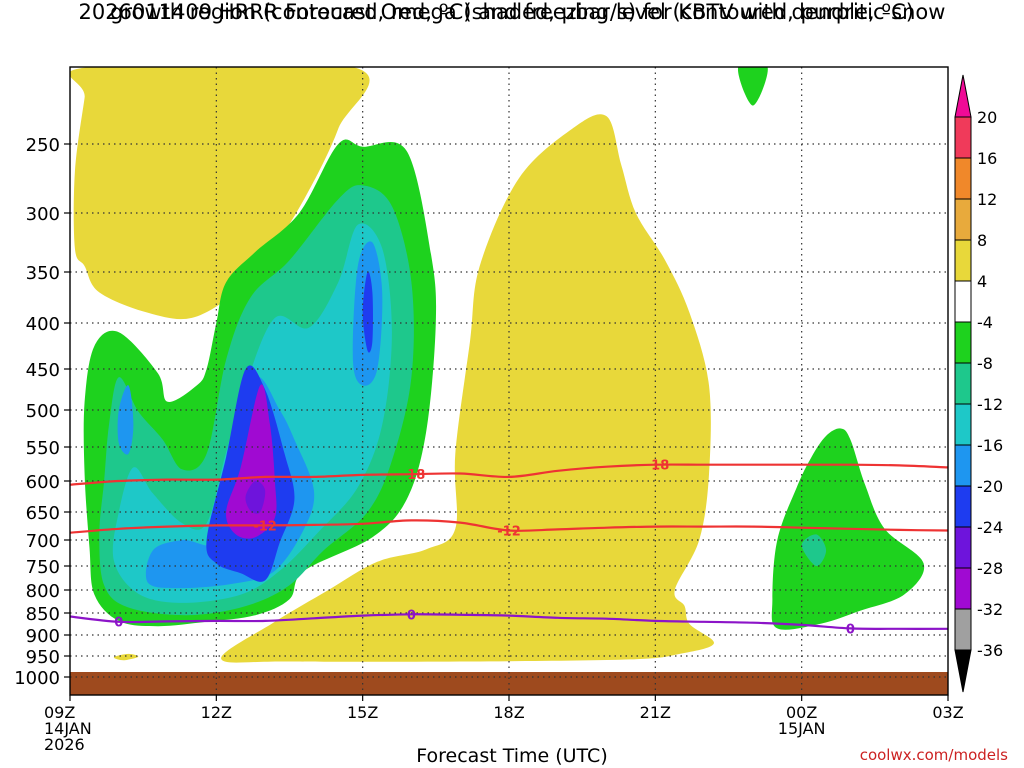 The width and height of the screenshot is (1024, 768). What do you see at coordinates (508, 712) in the screenshot?
I see `x-tick-label-18-0: 18Z` at bounding box center [508, 712].